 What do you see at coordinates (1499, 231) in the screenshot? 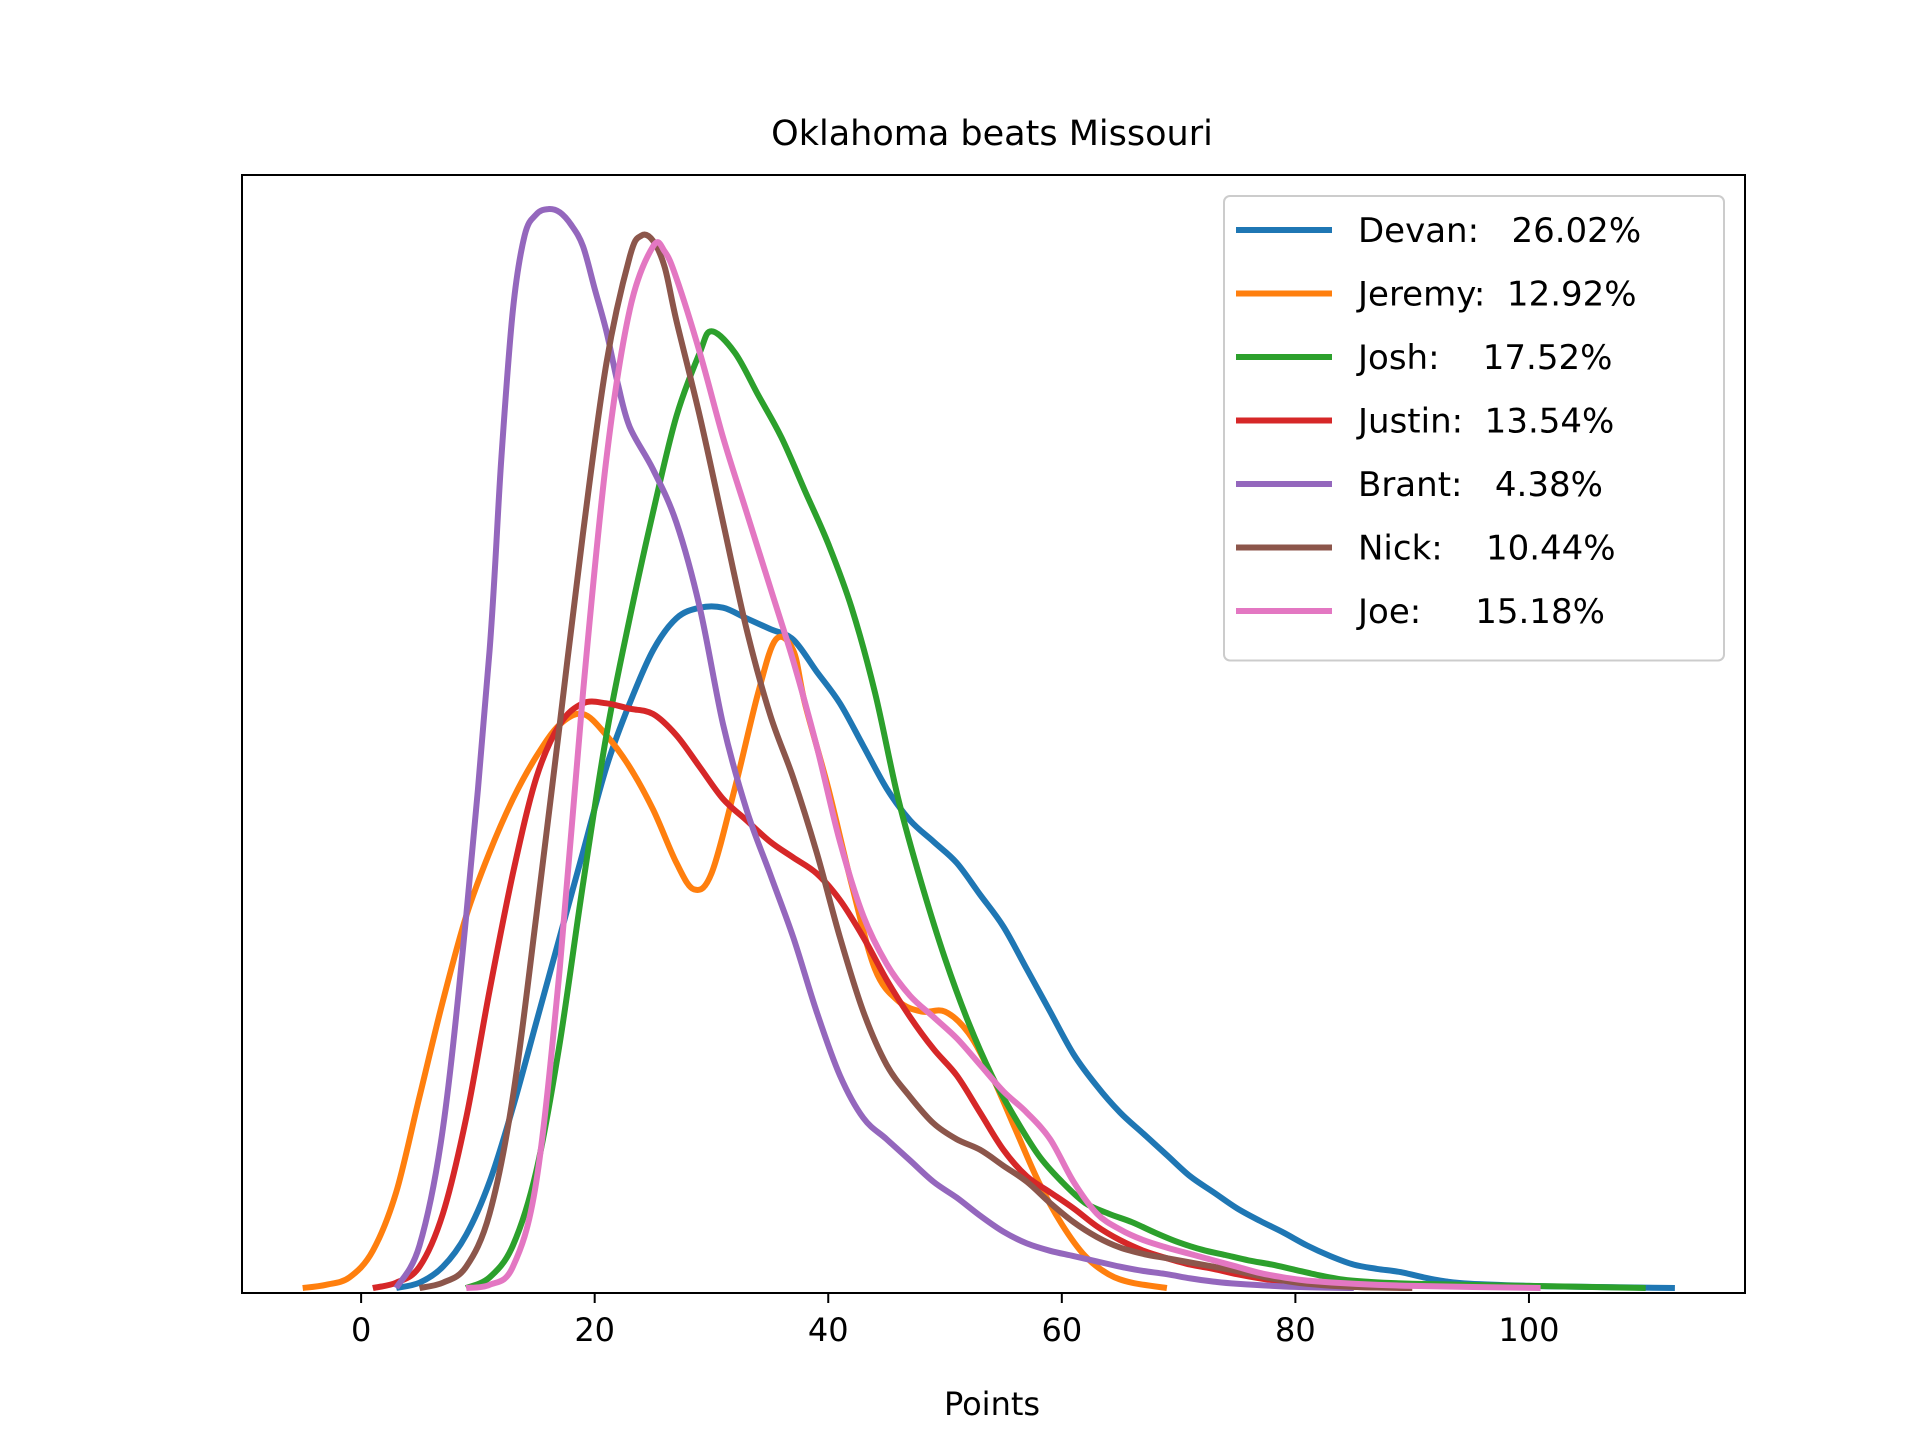
I see `legend-label-0: Devan: 26.02%` at bounding box center [1499, 231].